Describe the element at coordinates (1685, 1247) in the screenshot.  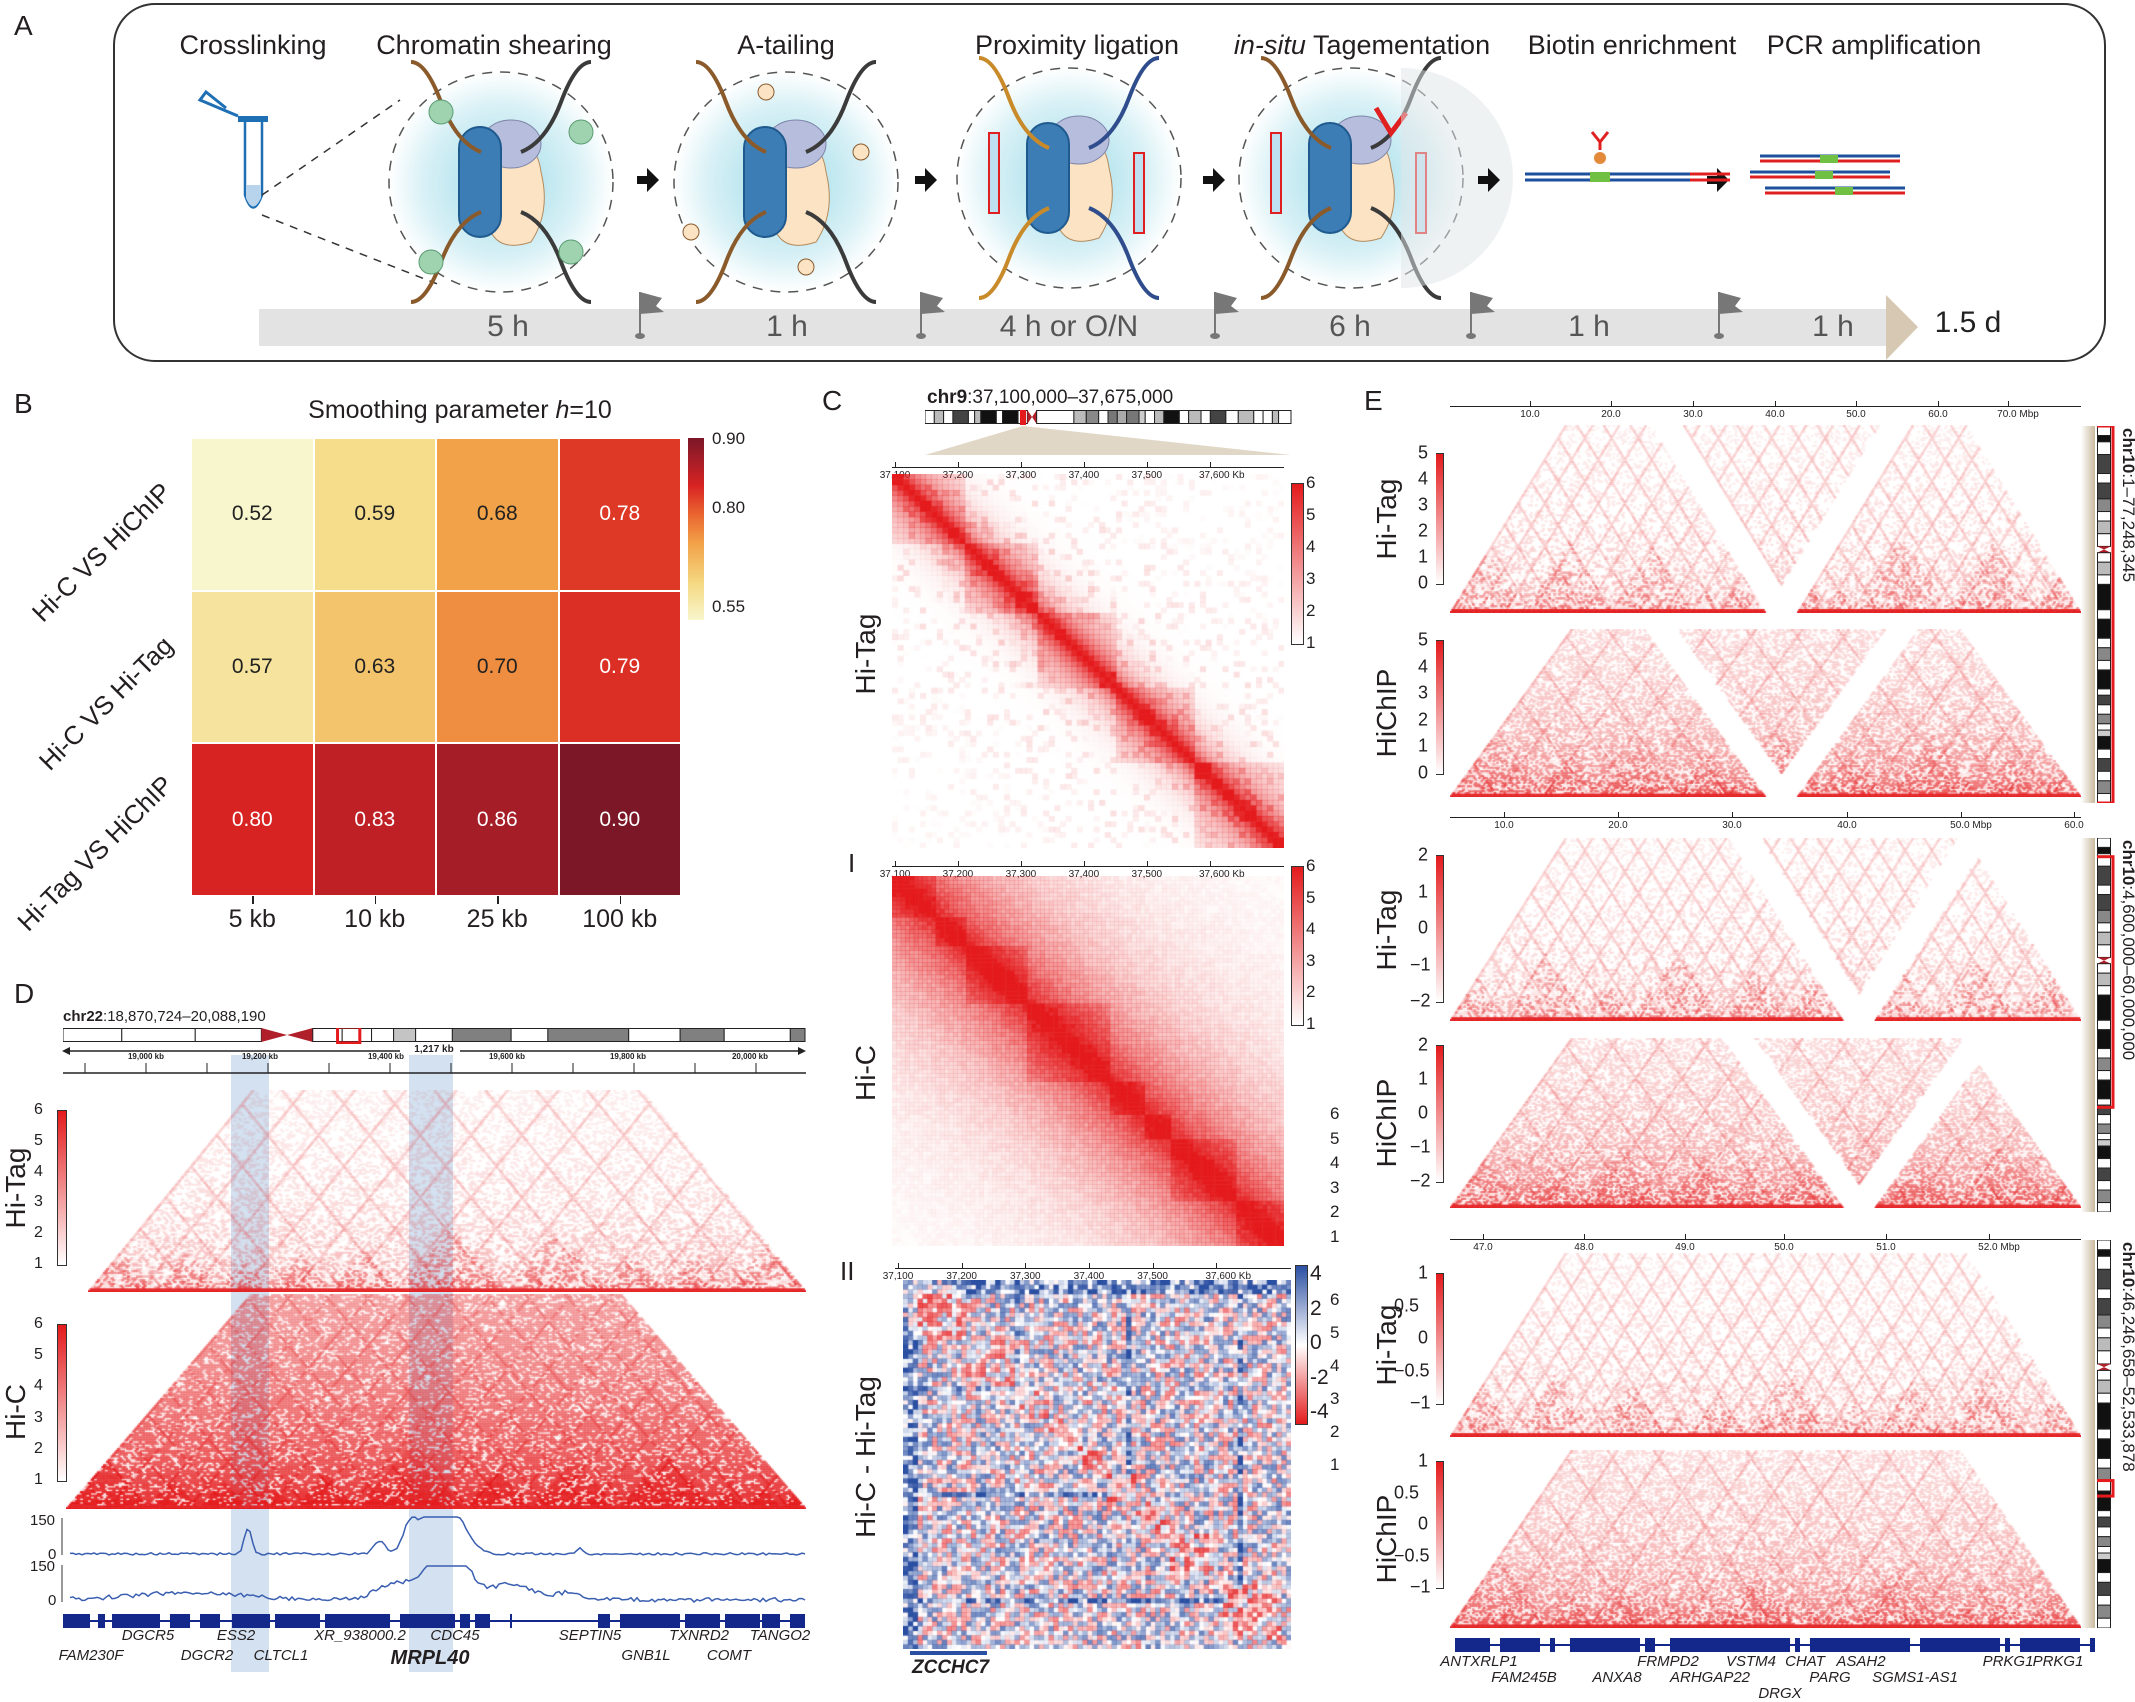
I see `axis-tick-label: 49.0` at that location.